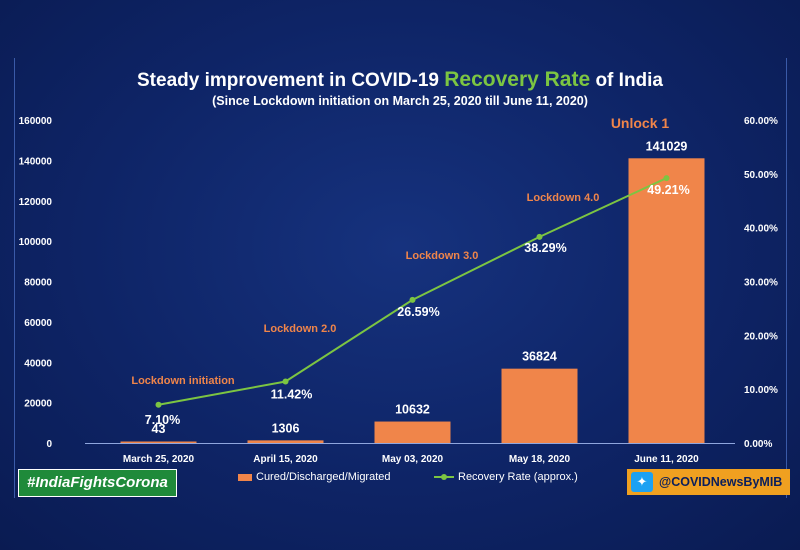 The height and width of the screenshot is (550, 800). What do you see at coordinates (540, 459) in the screenshot?
I see `x-tick-label: May 18, 2020` at bounding box center [540, 459].